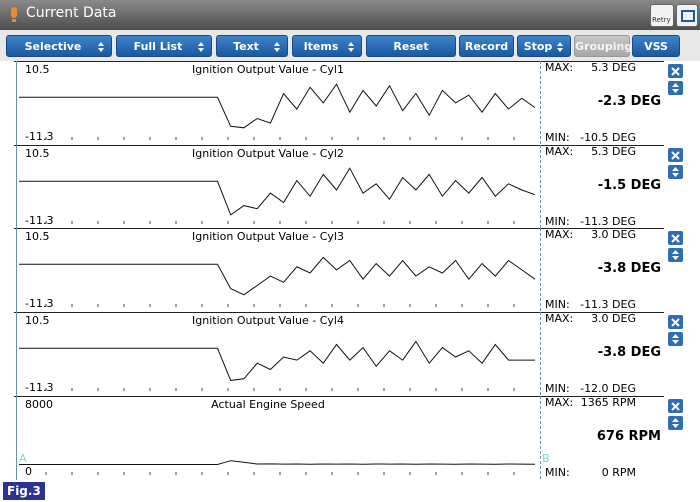 The height and width of the screenshot is (502, 700). What do you see at coordinates (39, 404) in the screenshot?
I see `scale-max: 8000` at bounding box center [39, 404].